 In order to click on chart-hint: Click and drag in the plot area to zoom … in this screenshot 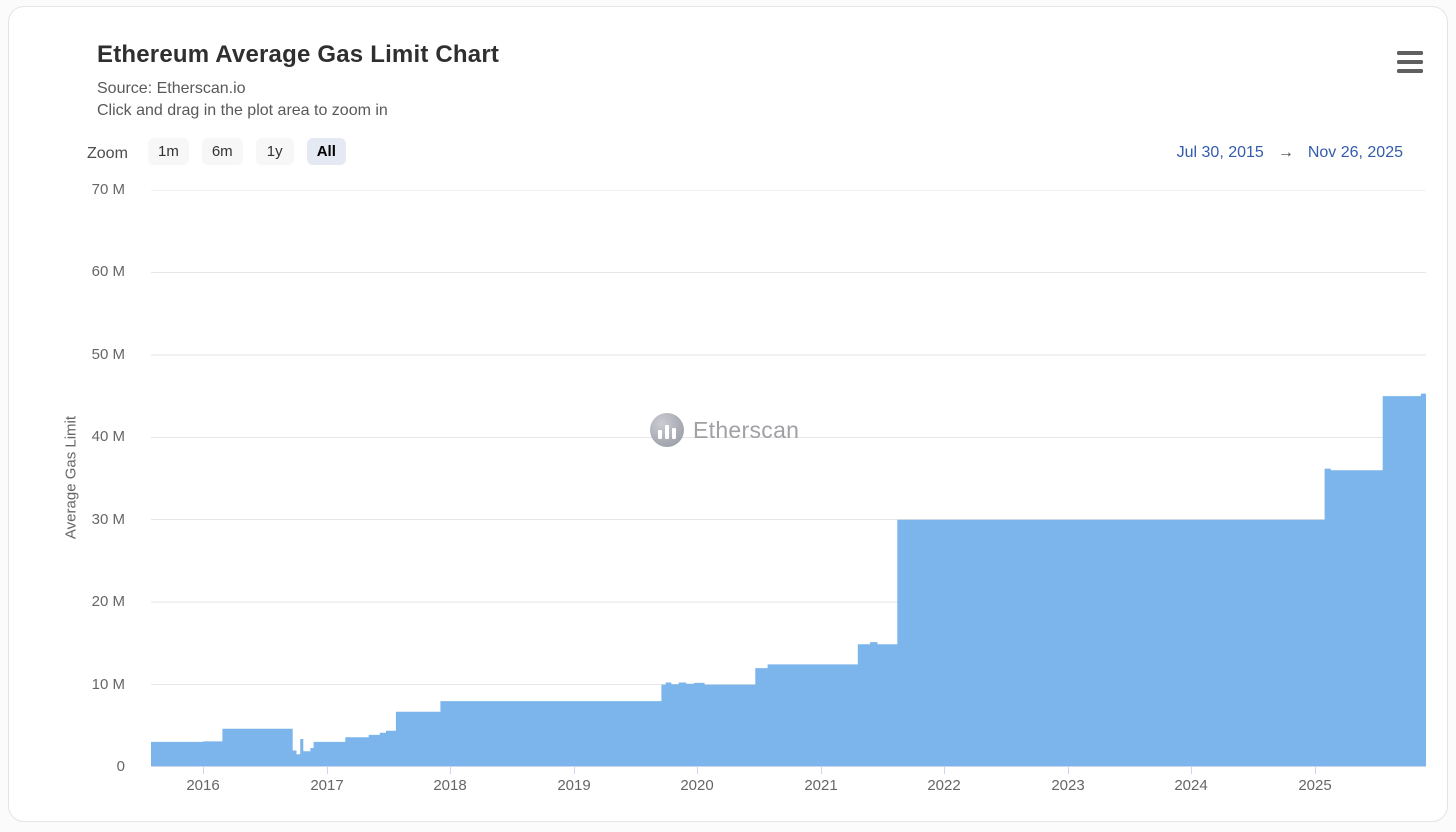, I will do `click(242, 110)`.